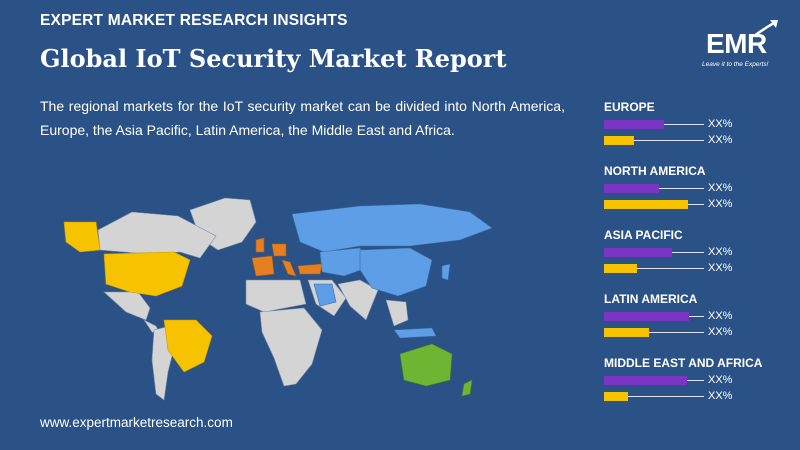  Describe the element at coordinates (147, 274) in the screenshot. I see `usa-shape` at that location.